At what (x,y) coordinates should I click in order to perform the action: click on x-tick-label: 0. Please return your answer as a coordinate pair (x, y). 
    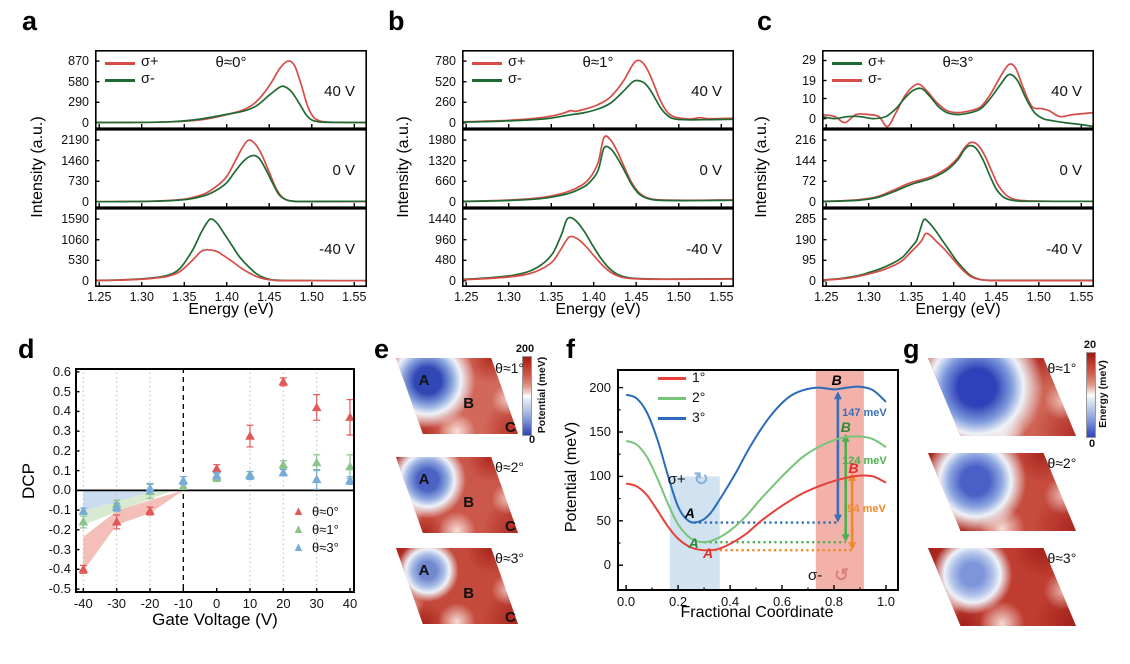
    Looking at the image, I should click on (217, 603).